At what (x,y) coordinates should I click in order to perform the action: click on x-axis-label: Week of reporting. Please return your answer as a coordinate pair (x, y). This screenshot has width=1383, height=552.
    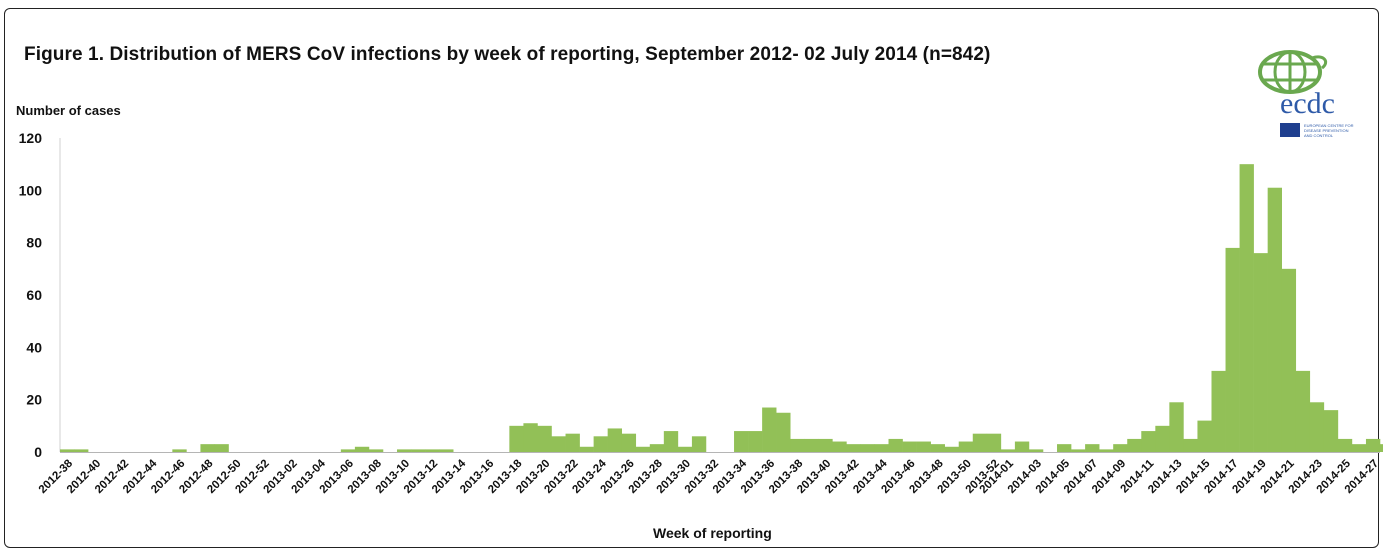
    Looking at the image, I should click on (712, 533).